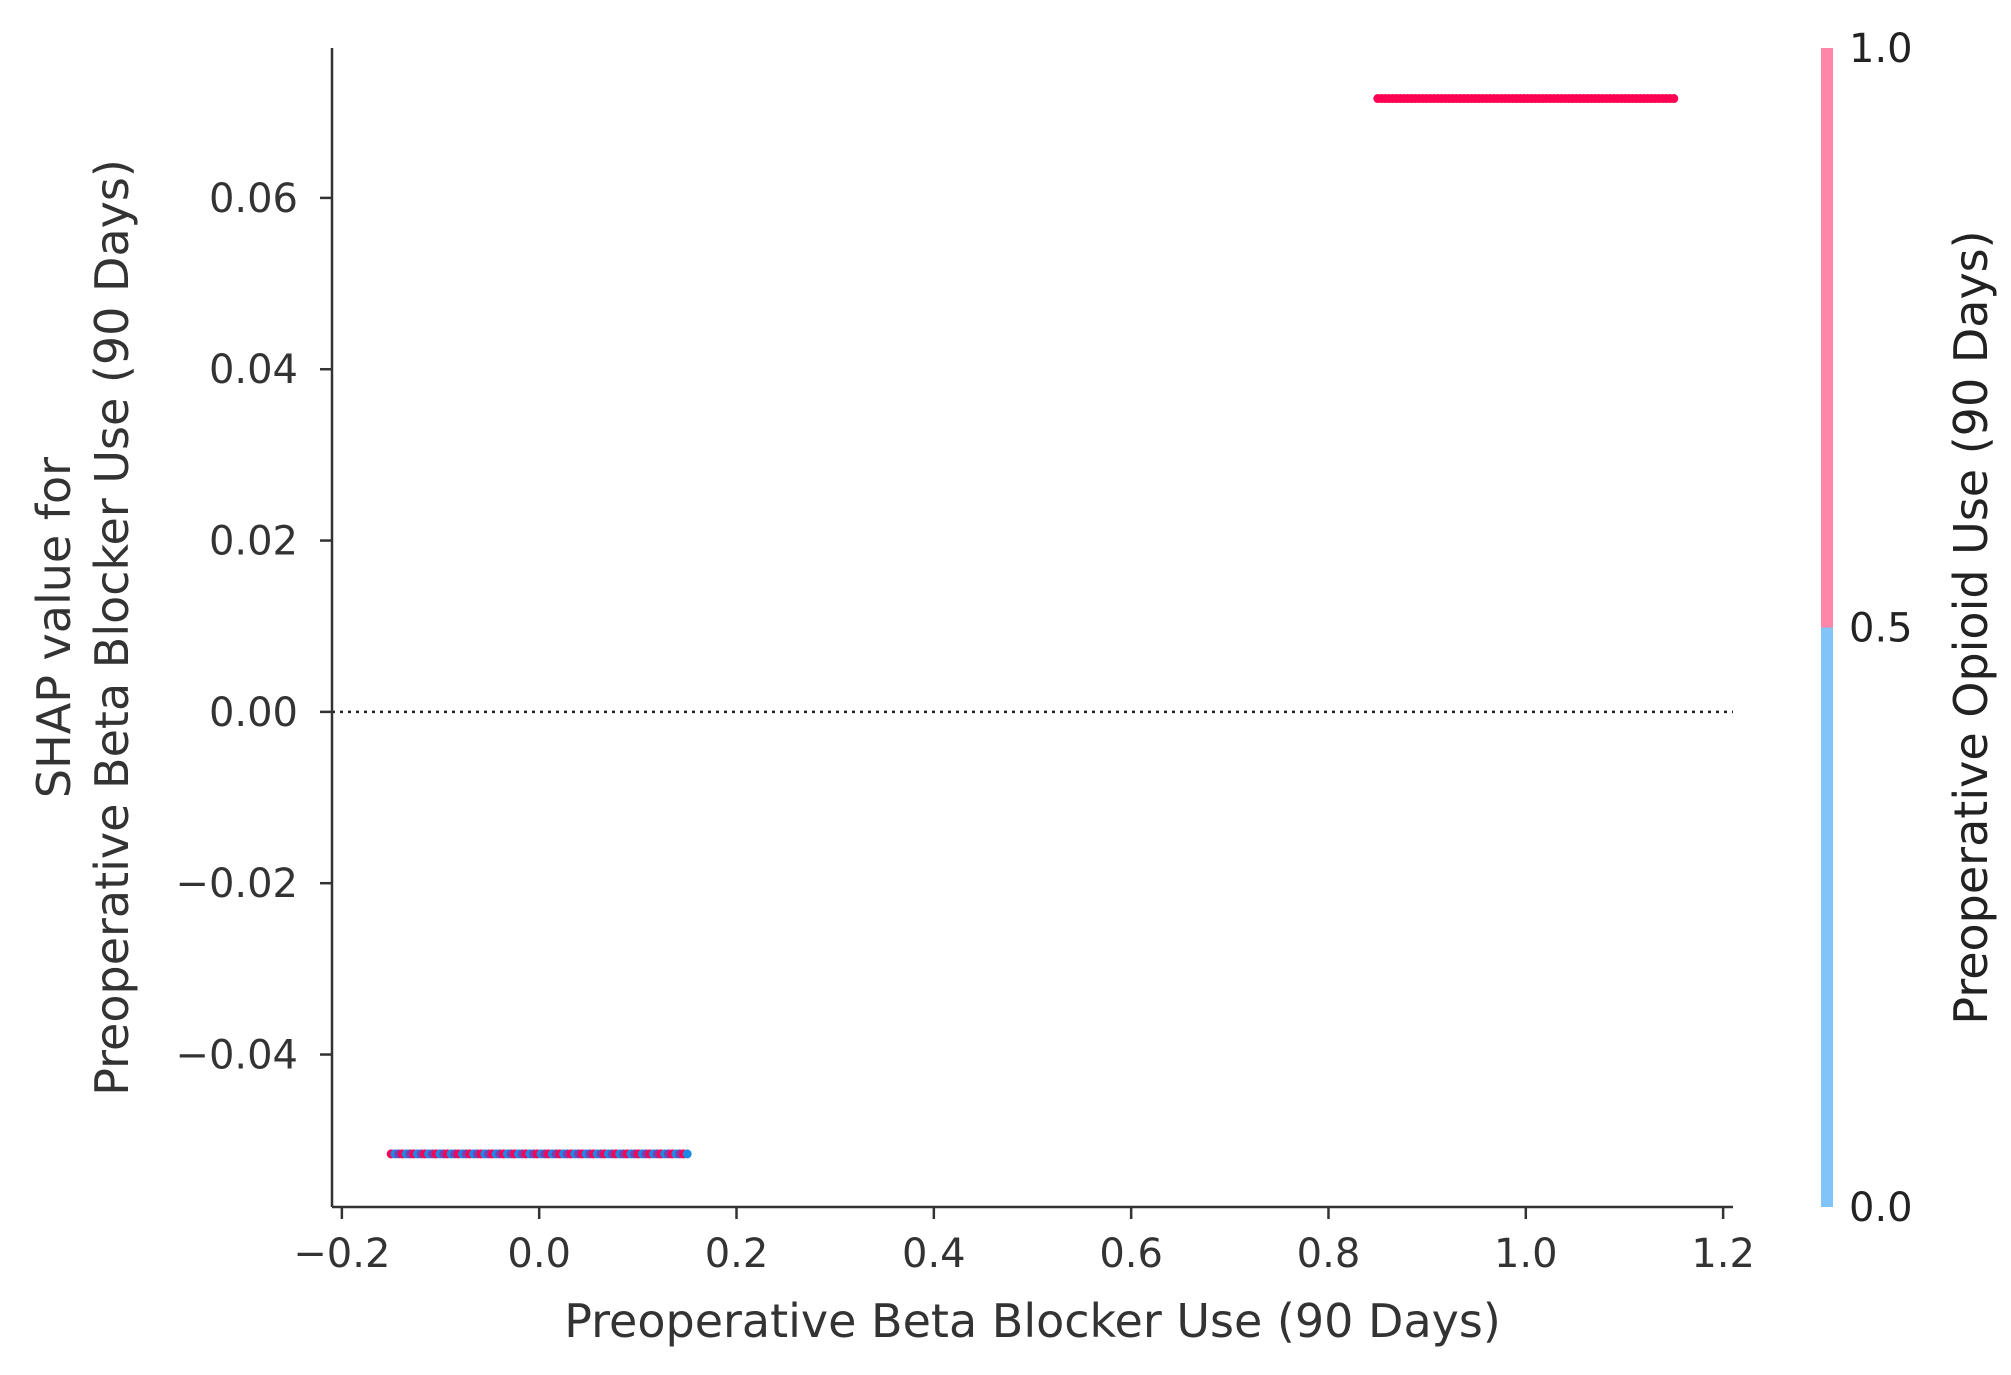 The width and height of the screenshot is (2011, 1375). I want to click on x-axis-label: Preoperative Beta Blocker Use (90 Days), so click(1032, 1321).